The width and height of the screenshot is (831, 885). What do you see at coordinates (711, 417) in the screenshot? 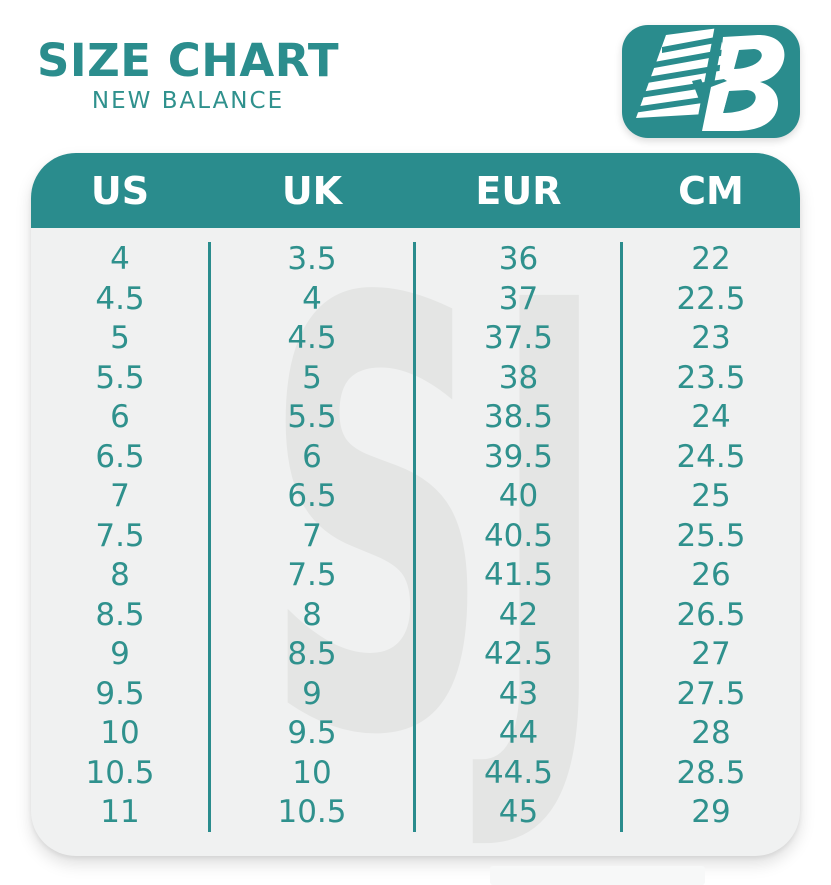
I see `size-cell-cm: 24` at bounding box center [711, 417].